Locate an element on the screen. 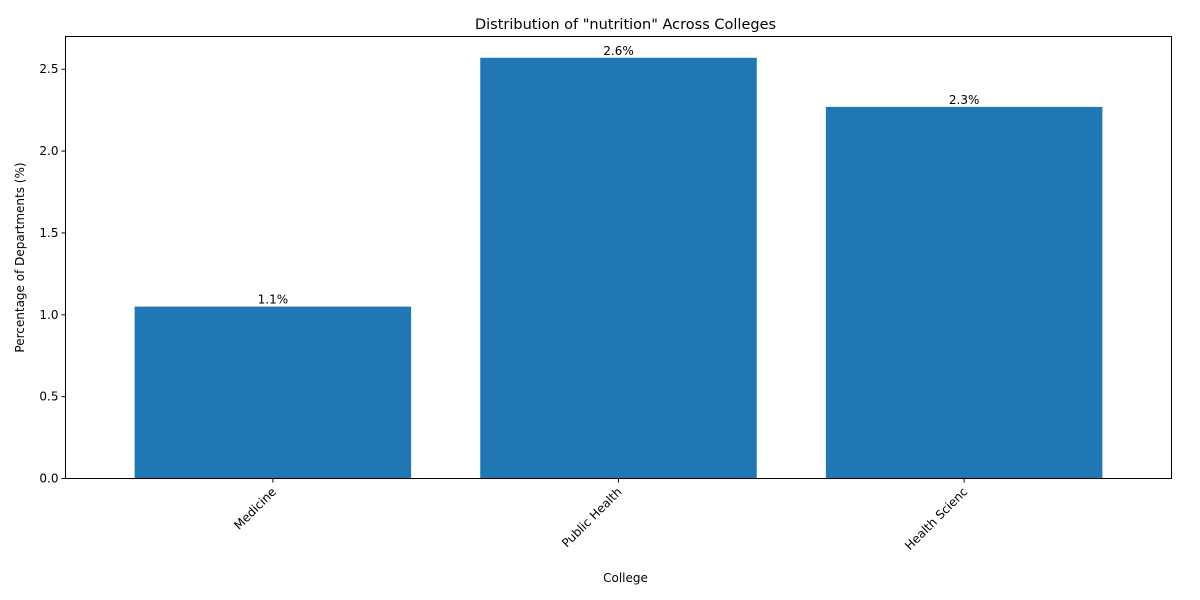 This screenshot has height=600, width=1200. y-tick-label: 2.5 is located at coordinates (48, 69).